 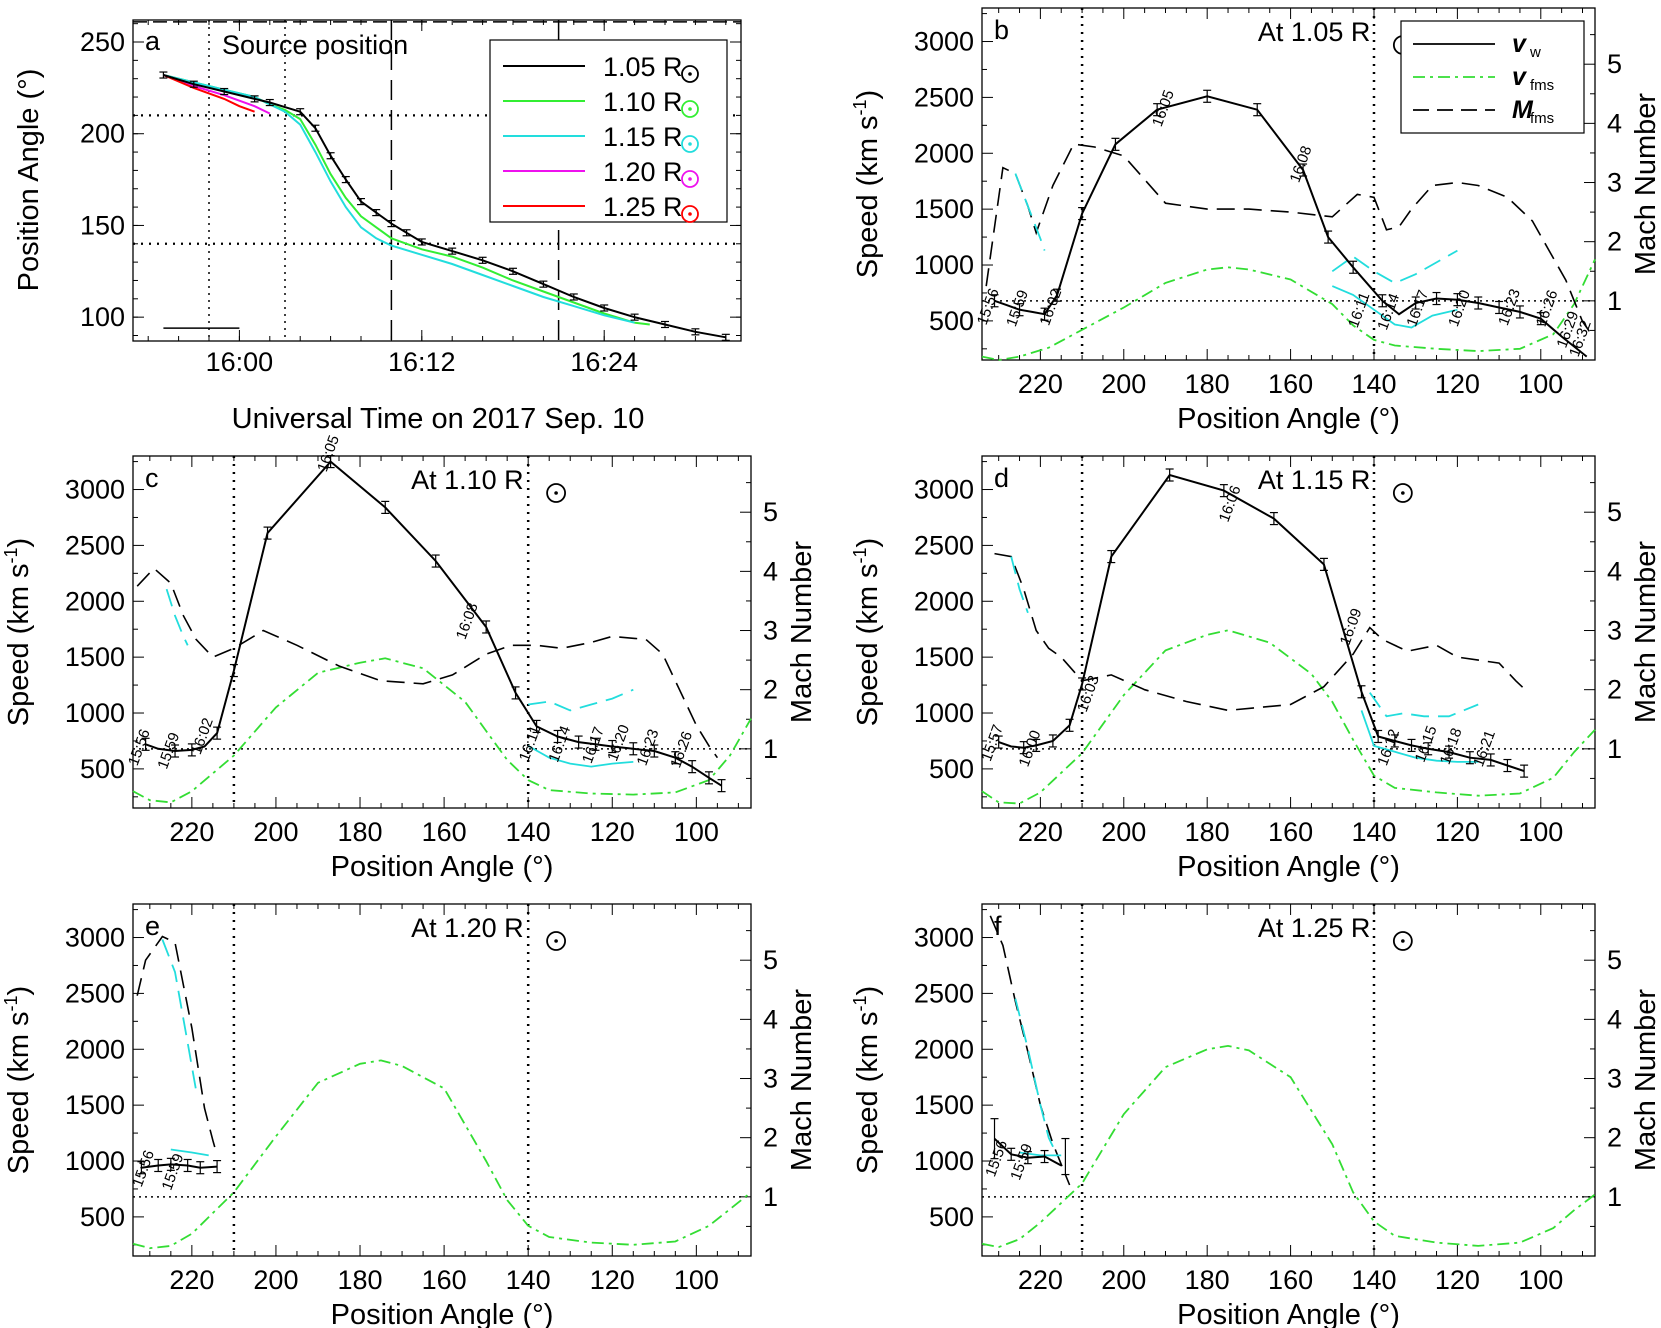 I want to click on axes-layer, so click(x=437, y=180).